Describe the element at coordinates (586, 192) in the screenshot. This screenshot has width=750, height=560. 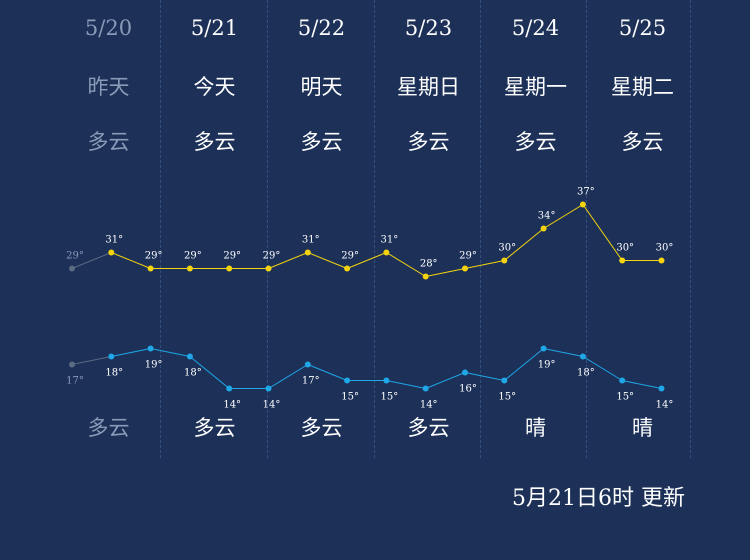
I see `series-0-value-label: 37°` at that location.